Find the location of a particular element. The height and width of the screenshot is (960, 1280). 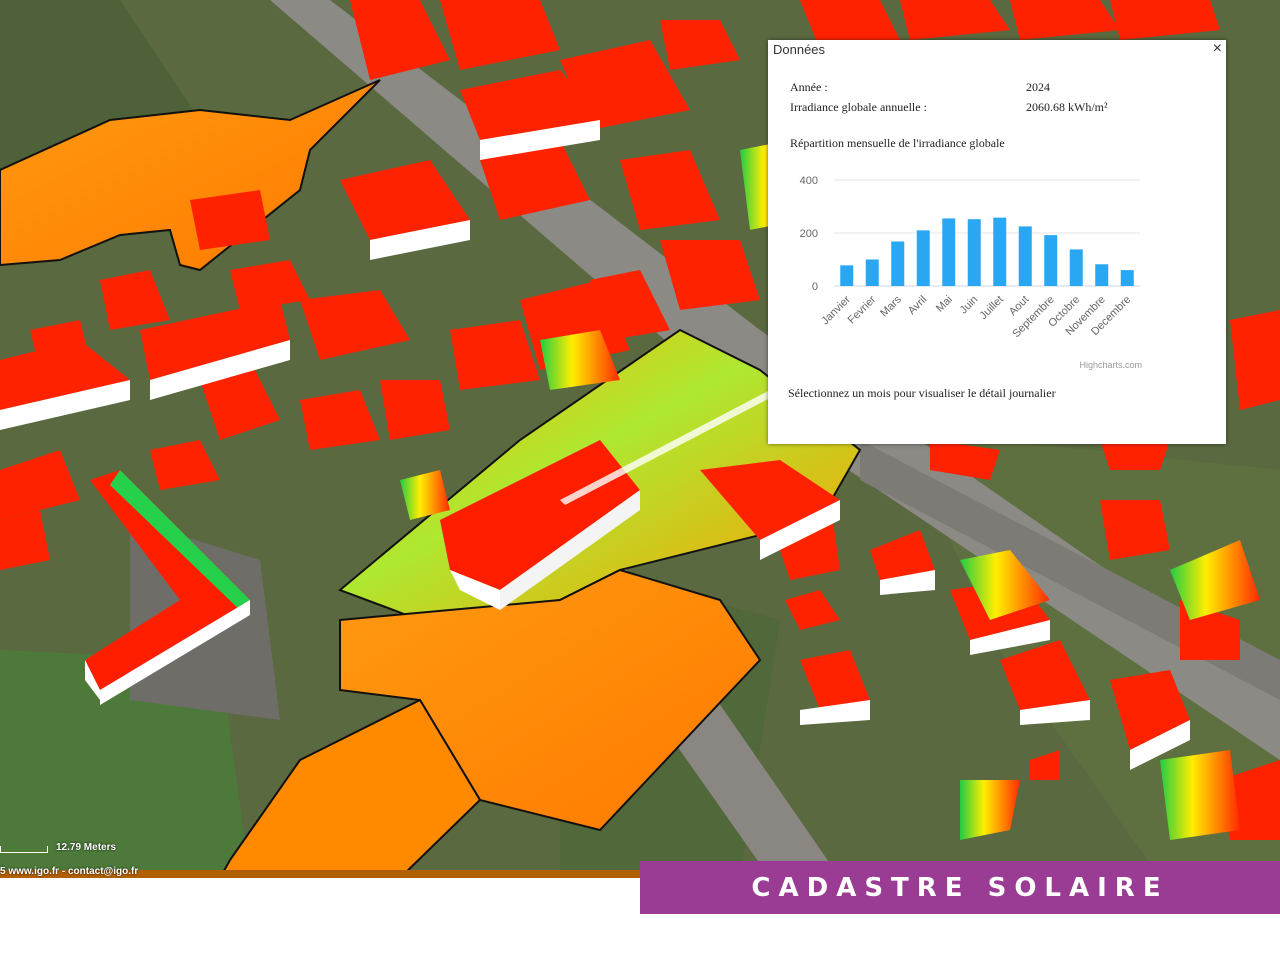

scale-label: 12.79 Meters is located at coordinates (86, 847).